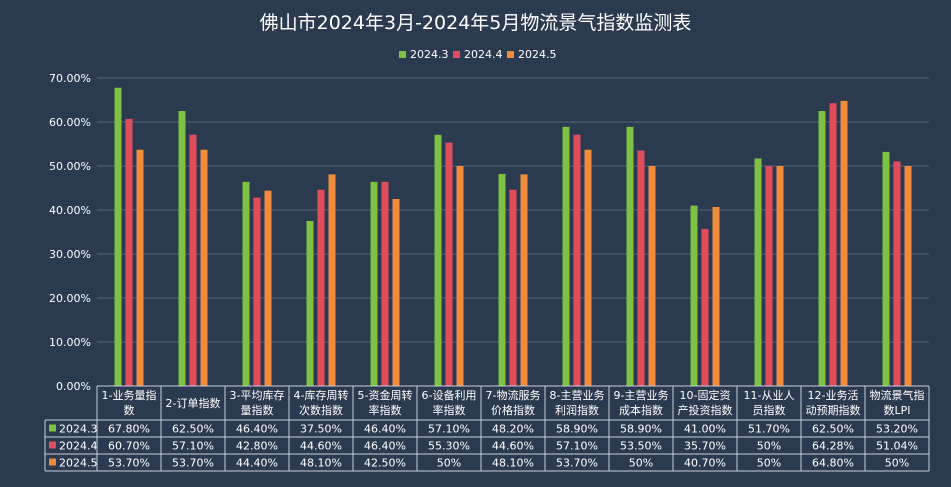 The width and height of the screenshot is (951, 487). What do you see at coordinates (705, 463) in the screenshot?
I see `table-cell: 40.70%` at bounding box center [705, 463].